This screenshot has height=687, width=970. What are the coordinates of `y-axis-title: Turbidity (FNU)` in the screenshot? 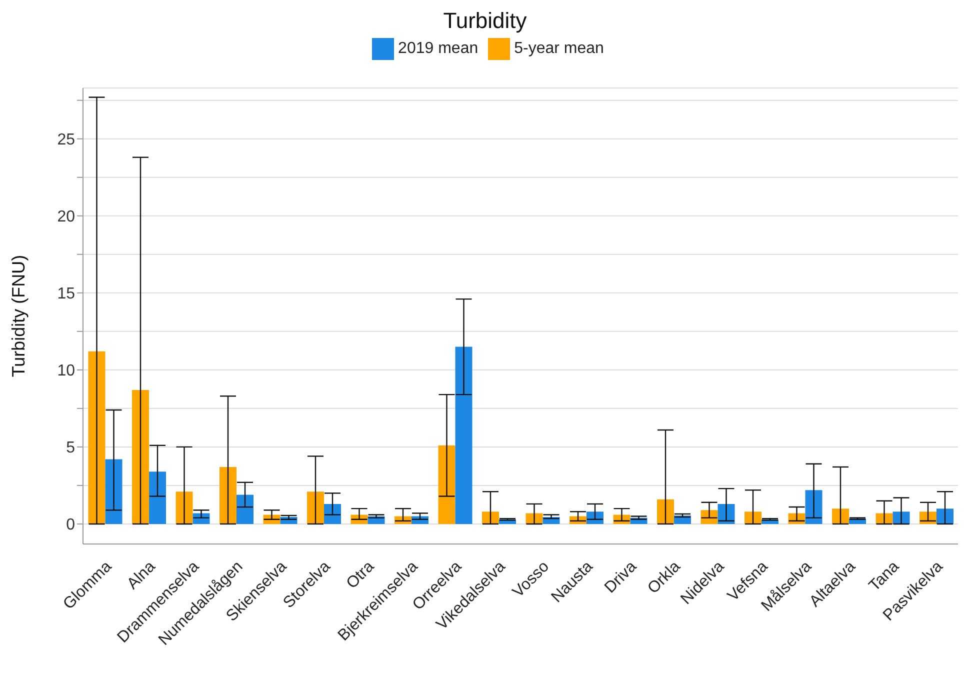 It's located at (18, 316).